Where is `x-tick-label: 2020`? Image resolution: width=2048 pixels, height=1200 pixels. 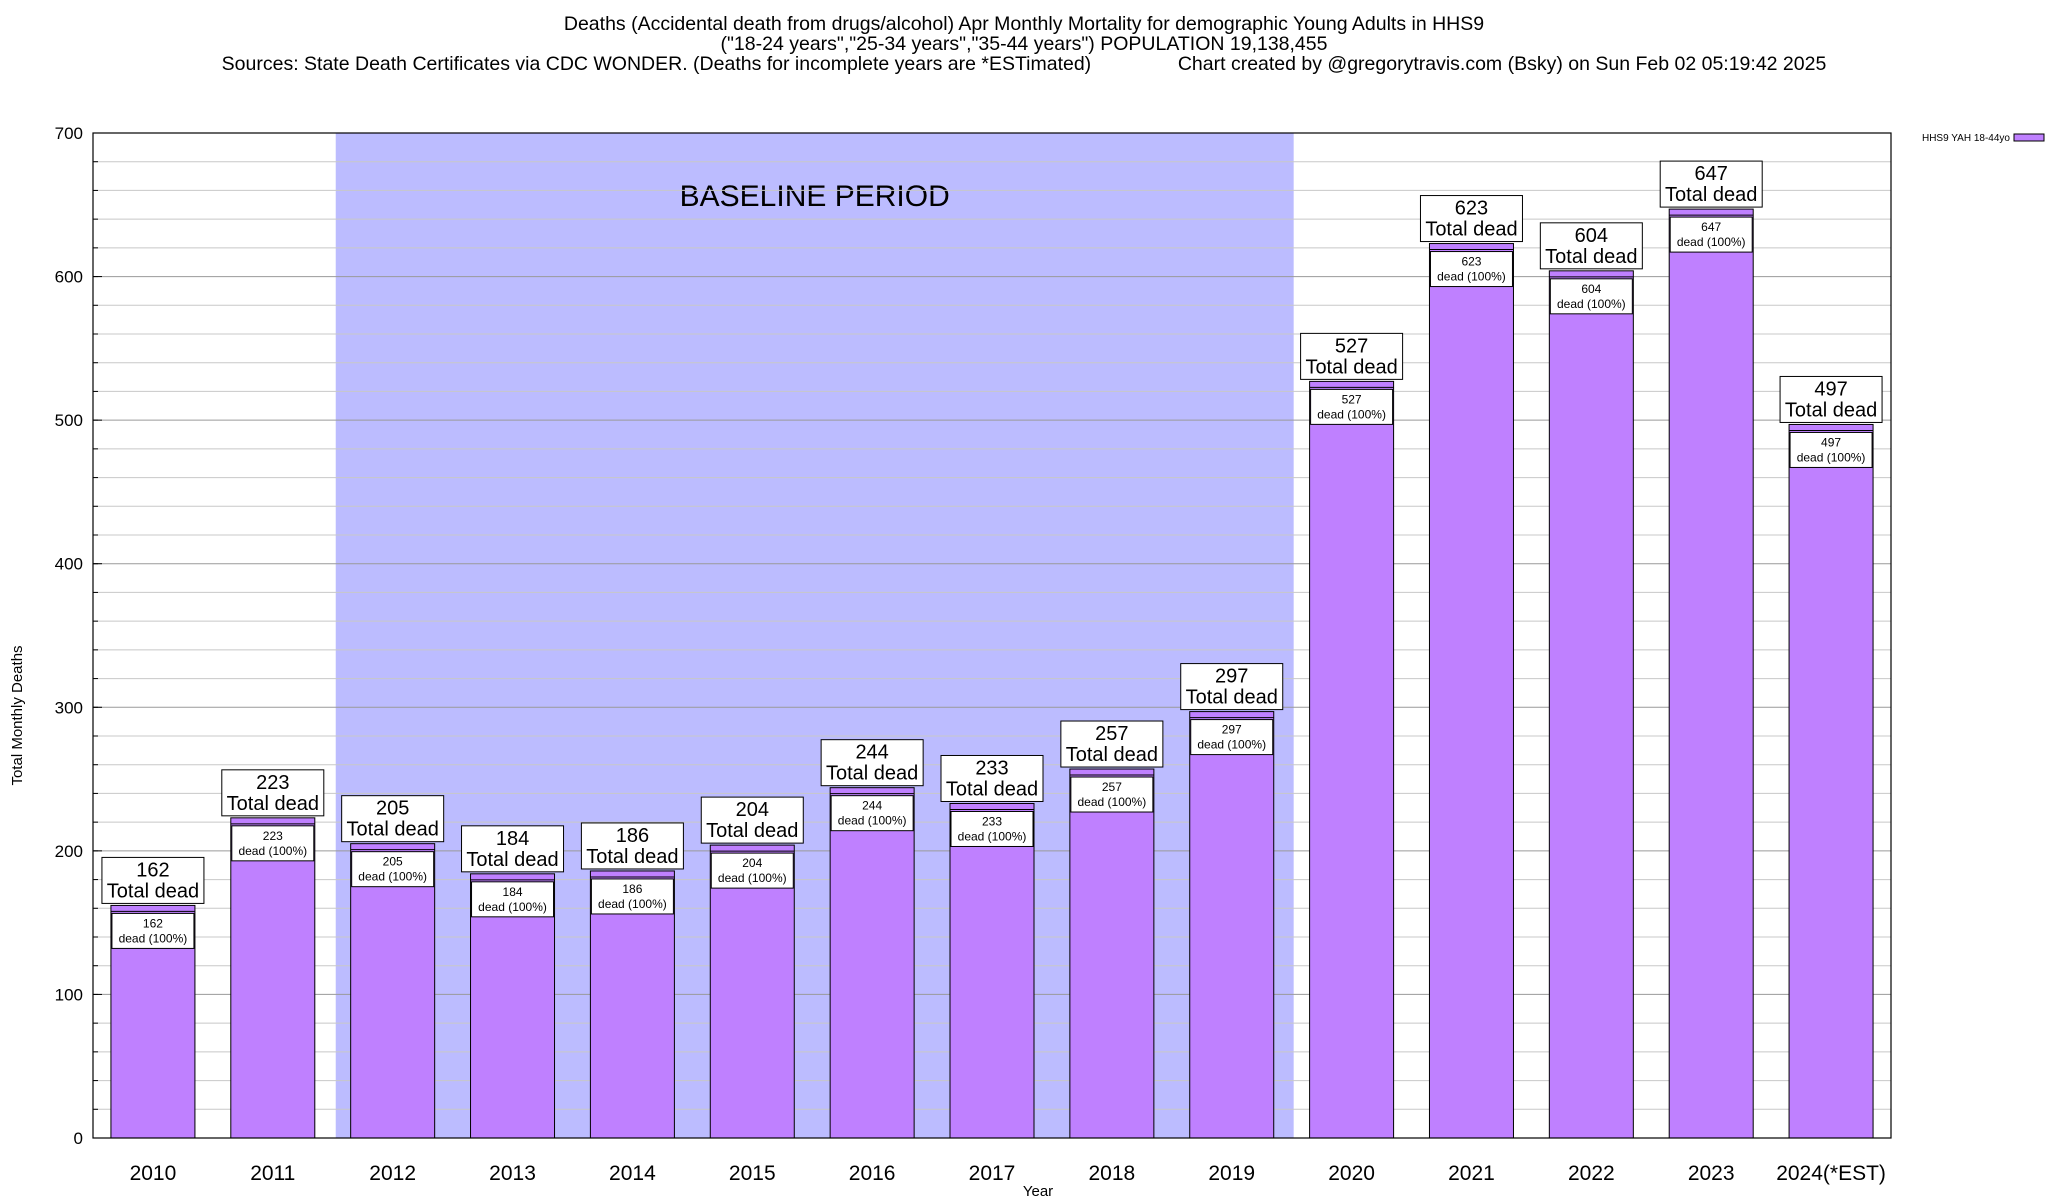 x-tick-label: 2020 is located at coordinates (1351, 1173).